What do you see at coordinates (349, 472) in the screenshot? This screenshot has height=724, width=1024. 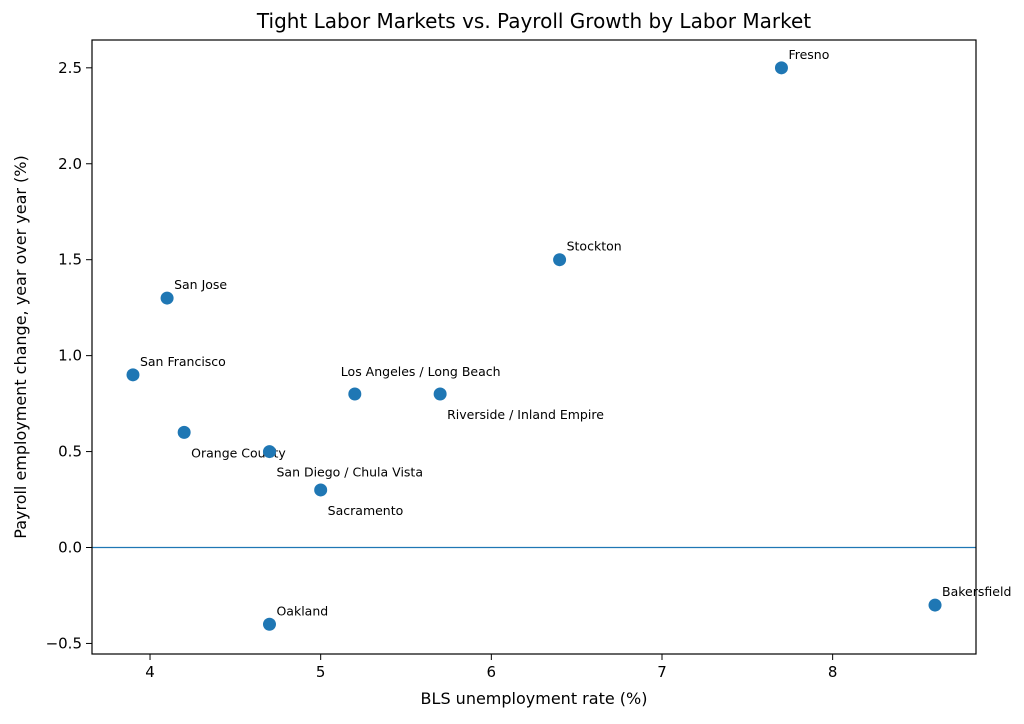 I see `point-label: San Diego / Chula Vista` at bounding box center [349, 472].